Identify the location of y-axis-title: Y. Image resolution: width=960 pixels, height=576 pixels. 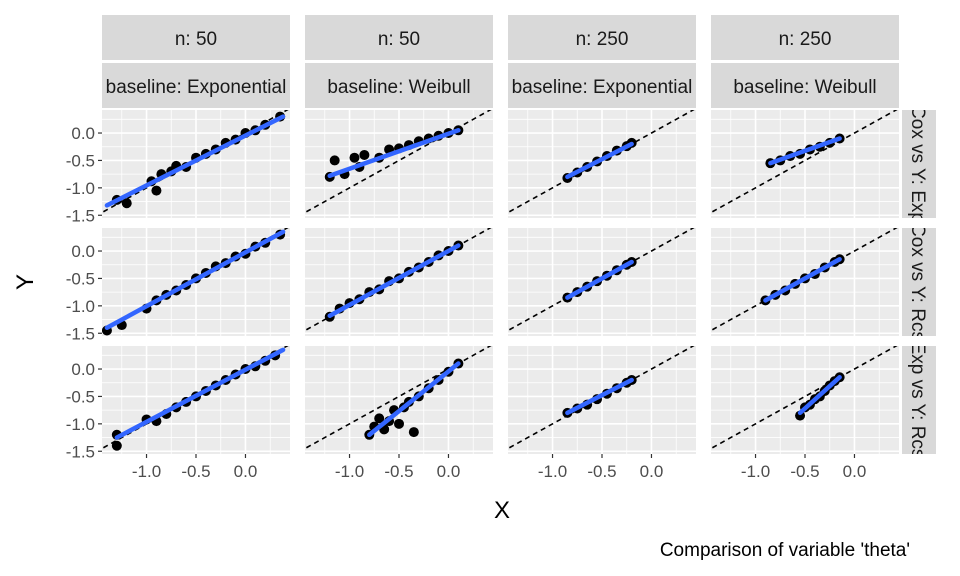
(25, 282).